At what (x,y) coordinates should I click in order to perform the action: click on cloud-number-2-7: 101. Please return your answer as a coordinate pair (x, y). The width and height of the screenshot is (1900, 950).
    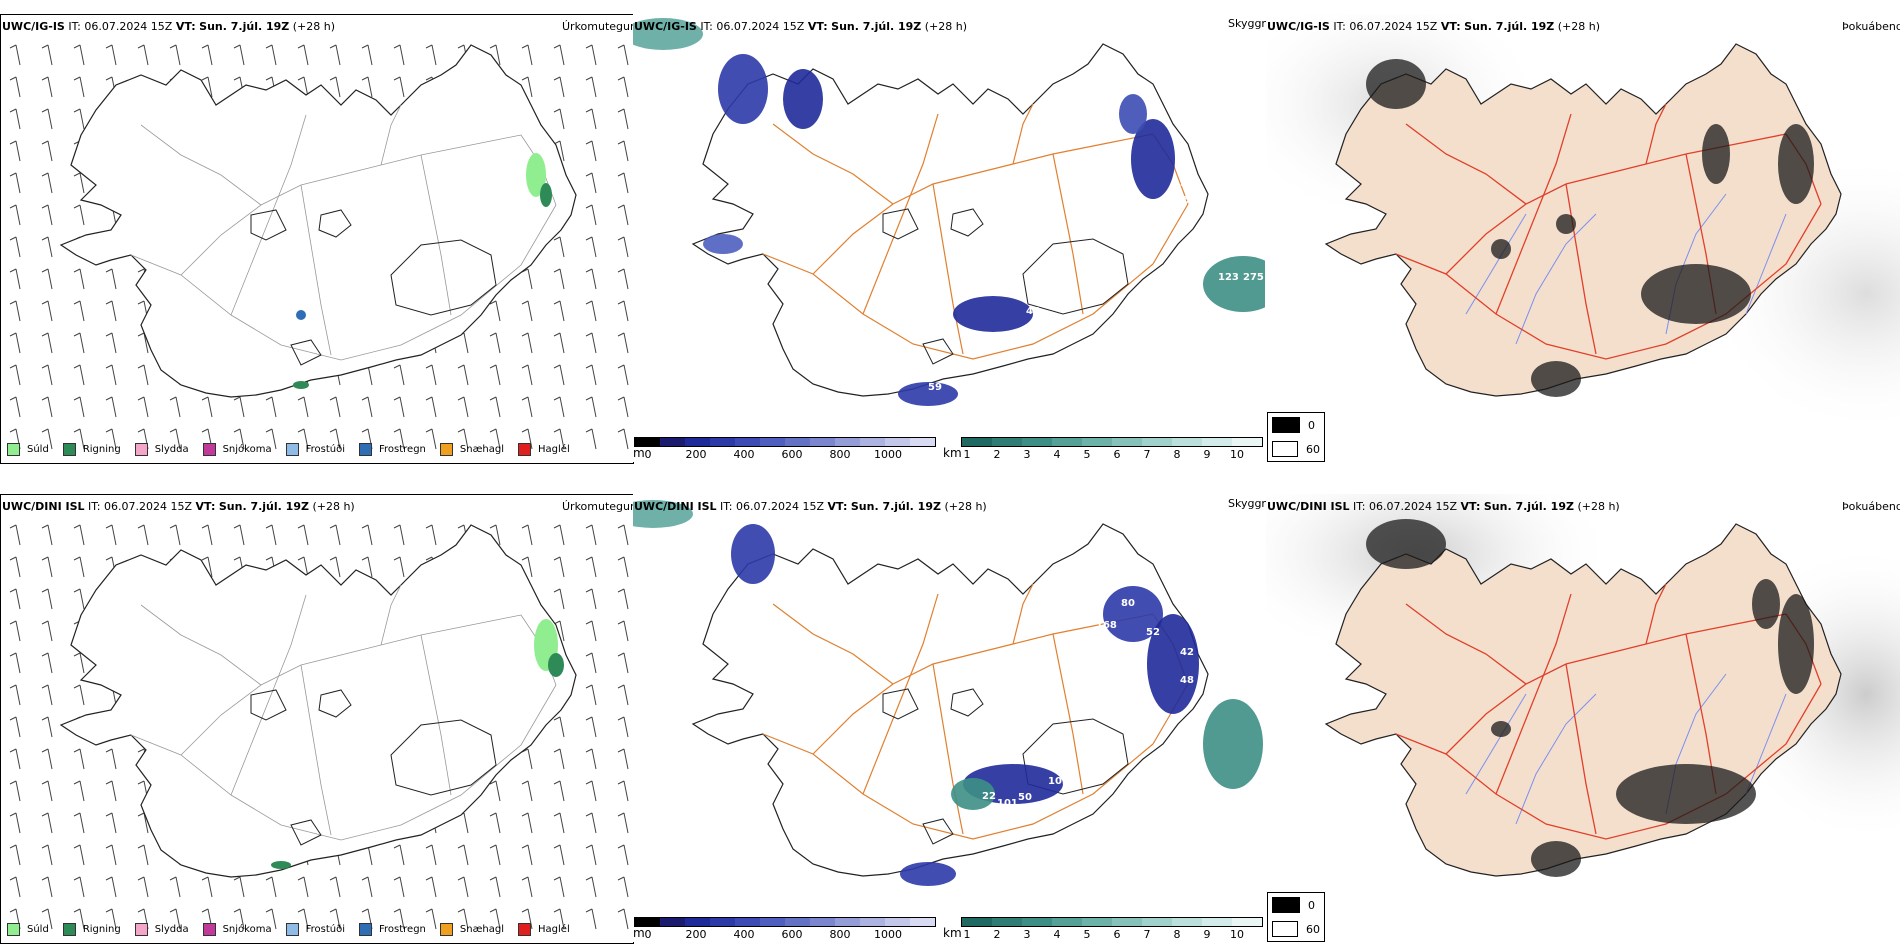
    Looking at the image, I should click on (1007, 803).